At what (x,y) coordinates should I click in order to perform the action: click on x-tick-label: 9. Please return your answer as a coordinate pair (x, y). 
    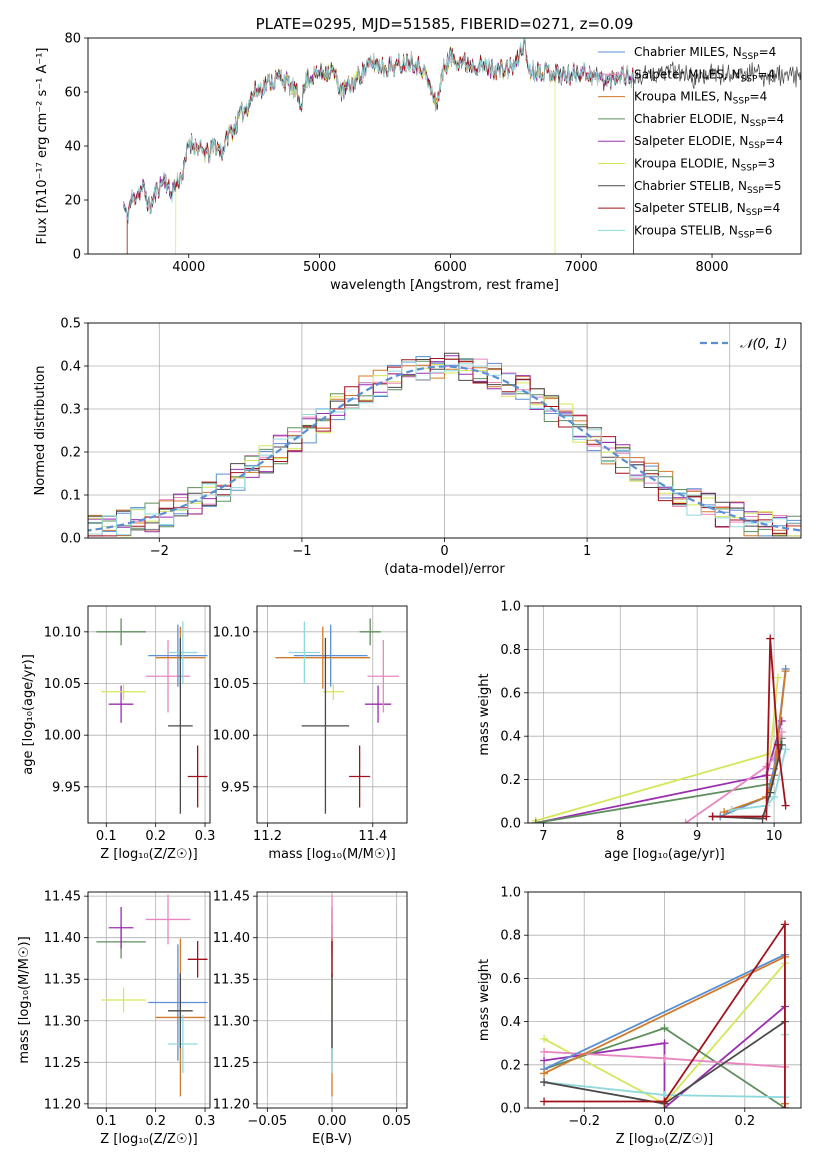
    Looking at the image, I should click on (697, 836).